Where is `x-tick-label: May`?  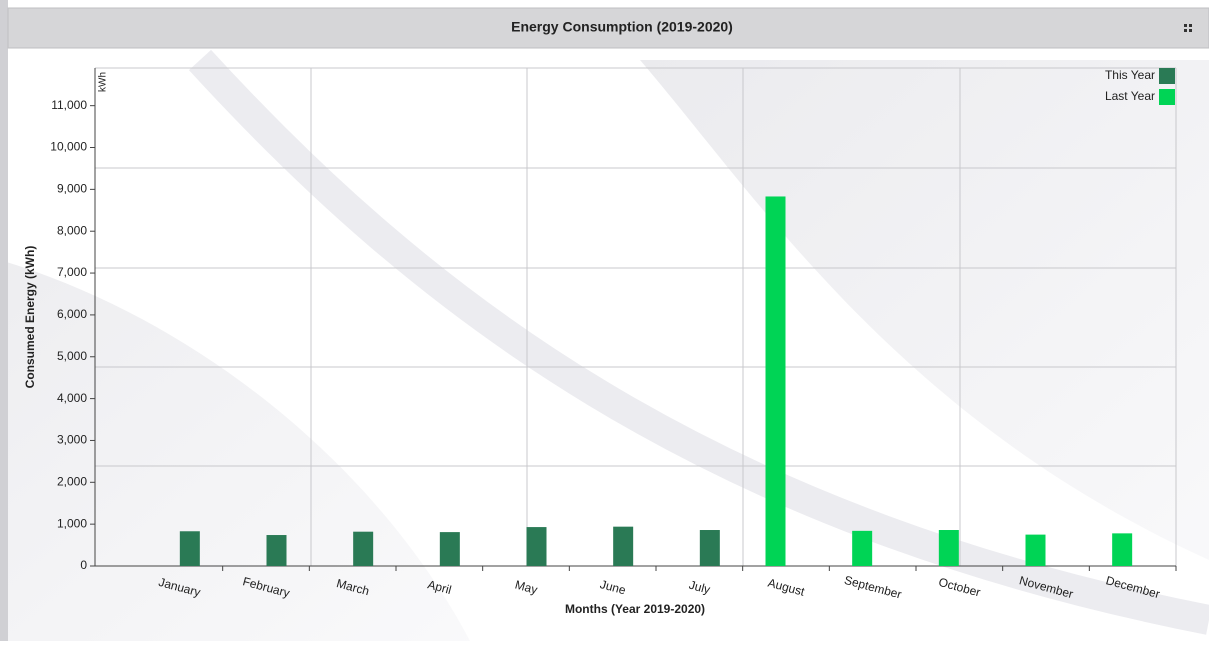
x-tick-label: May is located at coordinates (526, 587).